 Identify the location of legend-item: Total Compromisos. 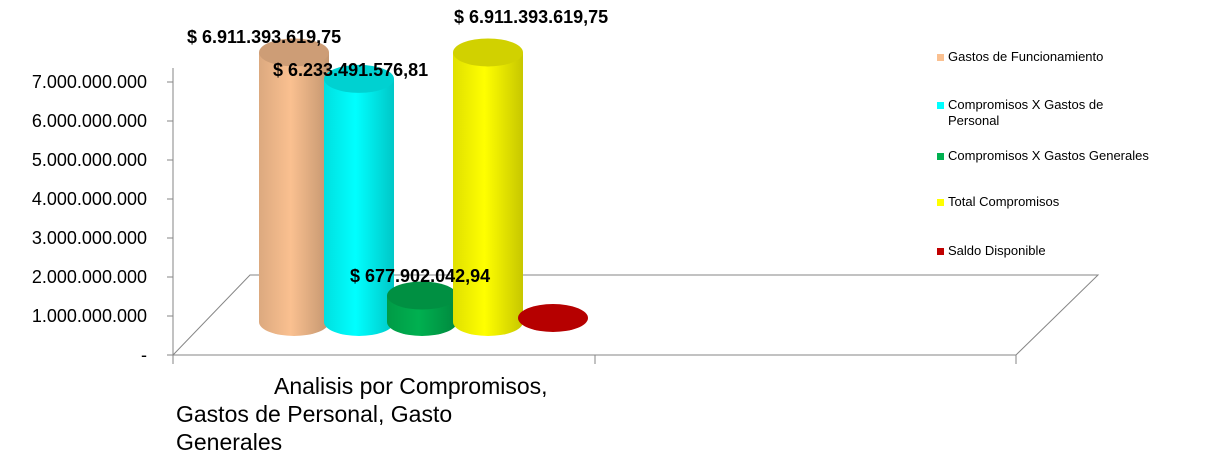
(1070, 202).